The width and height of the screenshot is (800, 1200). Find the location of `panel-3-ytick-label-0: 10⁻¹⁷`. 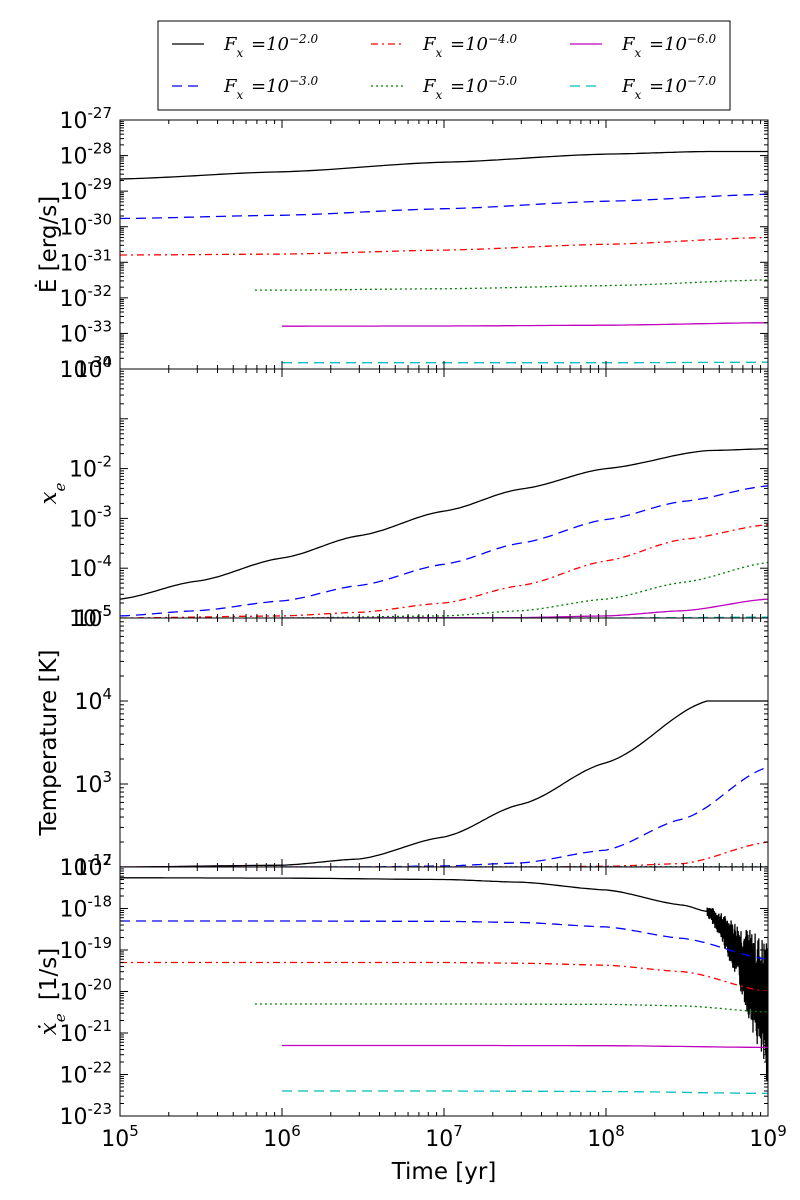

panel-3-ytick-label-0: 10⁻¹⁷ is located at coordinates (86, 866).